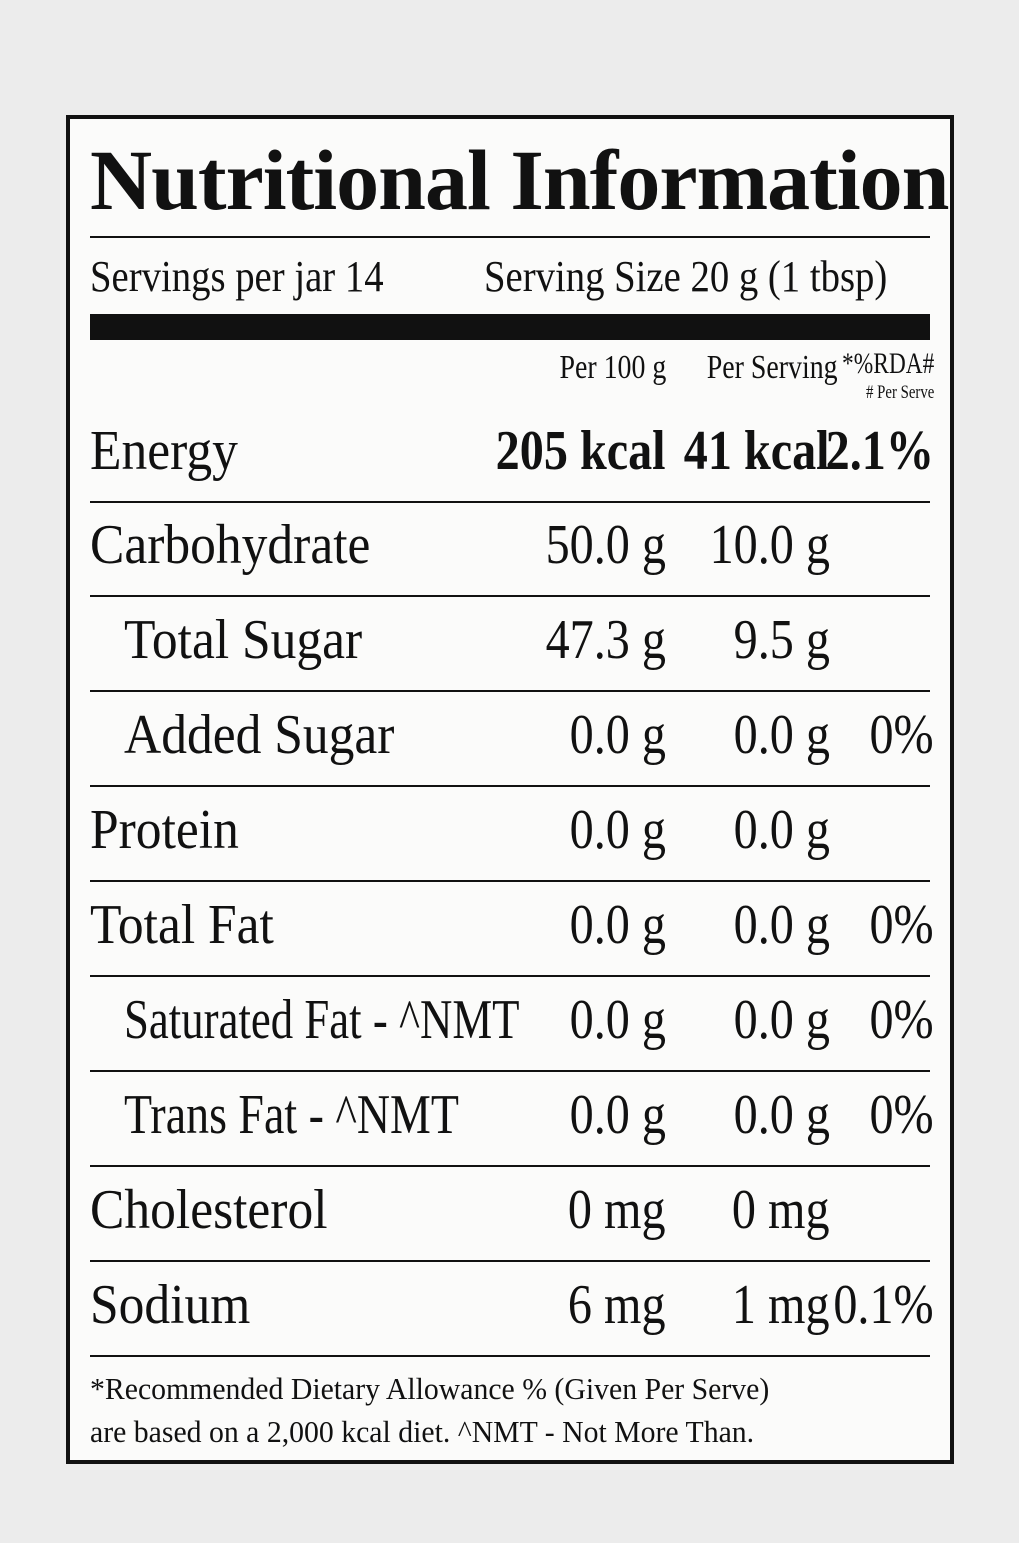 The width and height of the screenshot is (1019, 1543). What do you see at coordinates (879, 451) in the screenshot?
I see `value-rda: 2.1%` at bounding box center [879, 451].